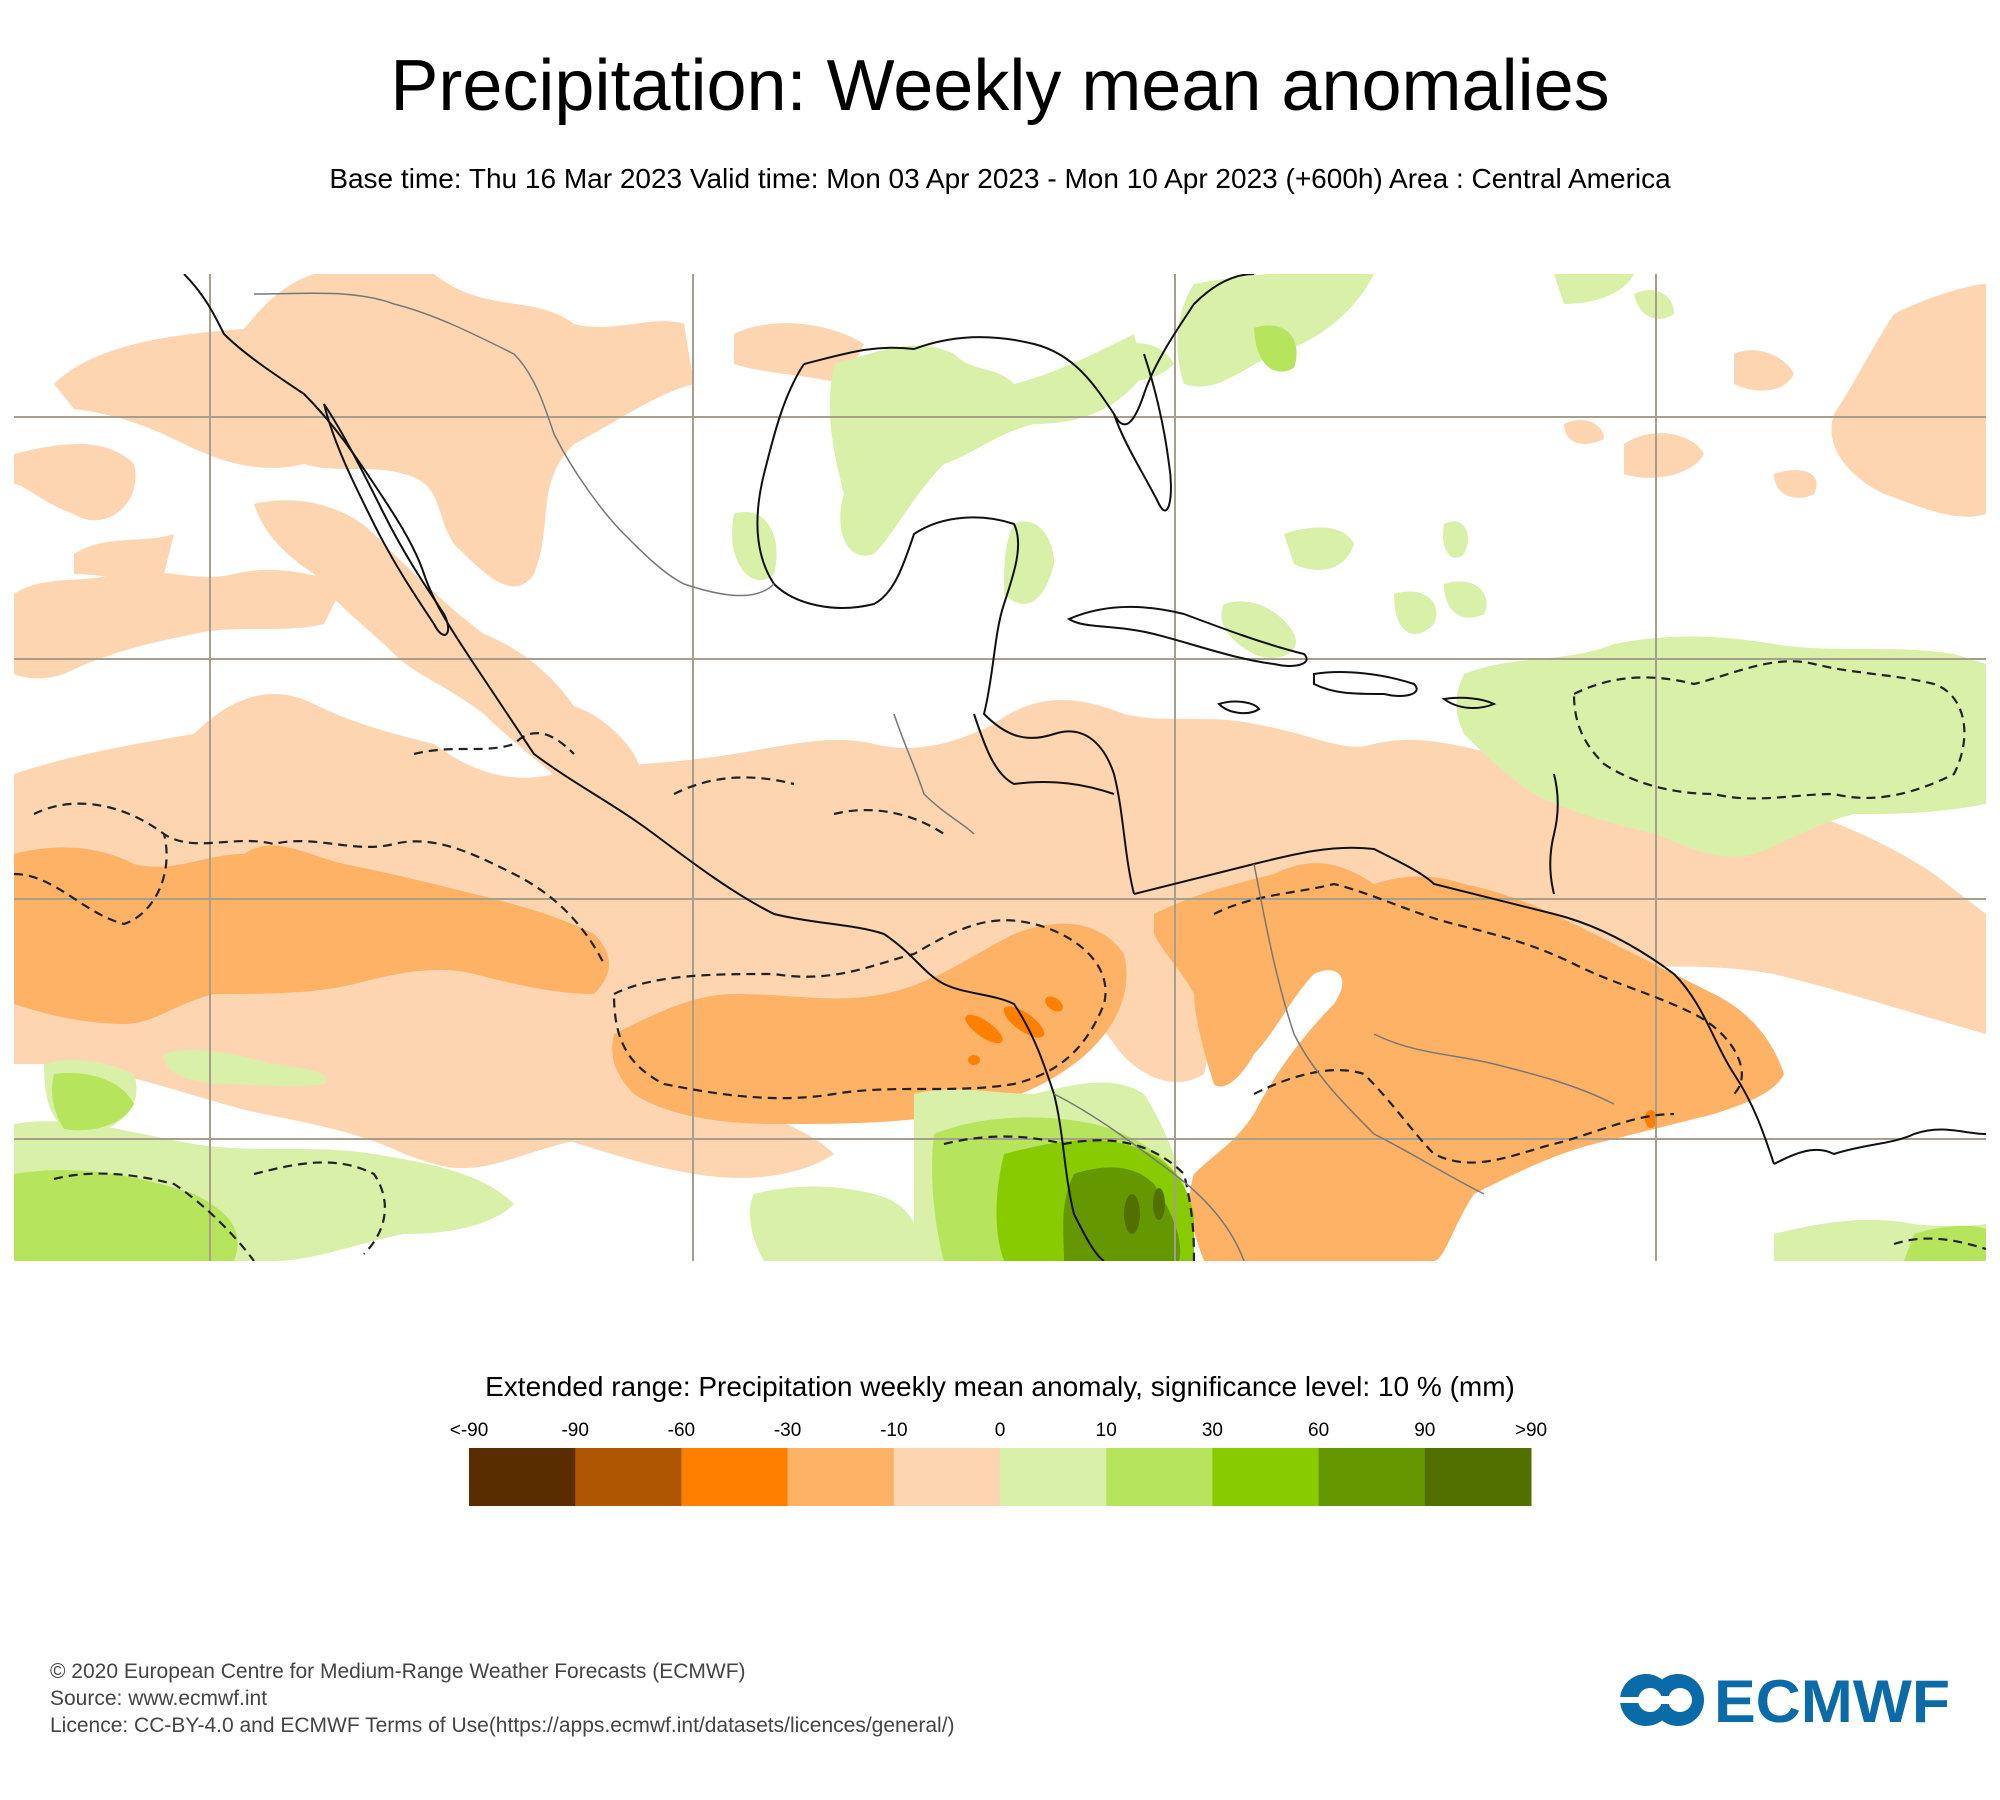 Image resolution: width=2000 pixels, height=1800 pixels. Describe the element at coordinates (1832, 1700) in the screenshot. I see `ecmwf-logo-text: ECMWF` at that location.